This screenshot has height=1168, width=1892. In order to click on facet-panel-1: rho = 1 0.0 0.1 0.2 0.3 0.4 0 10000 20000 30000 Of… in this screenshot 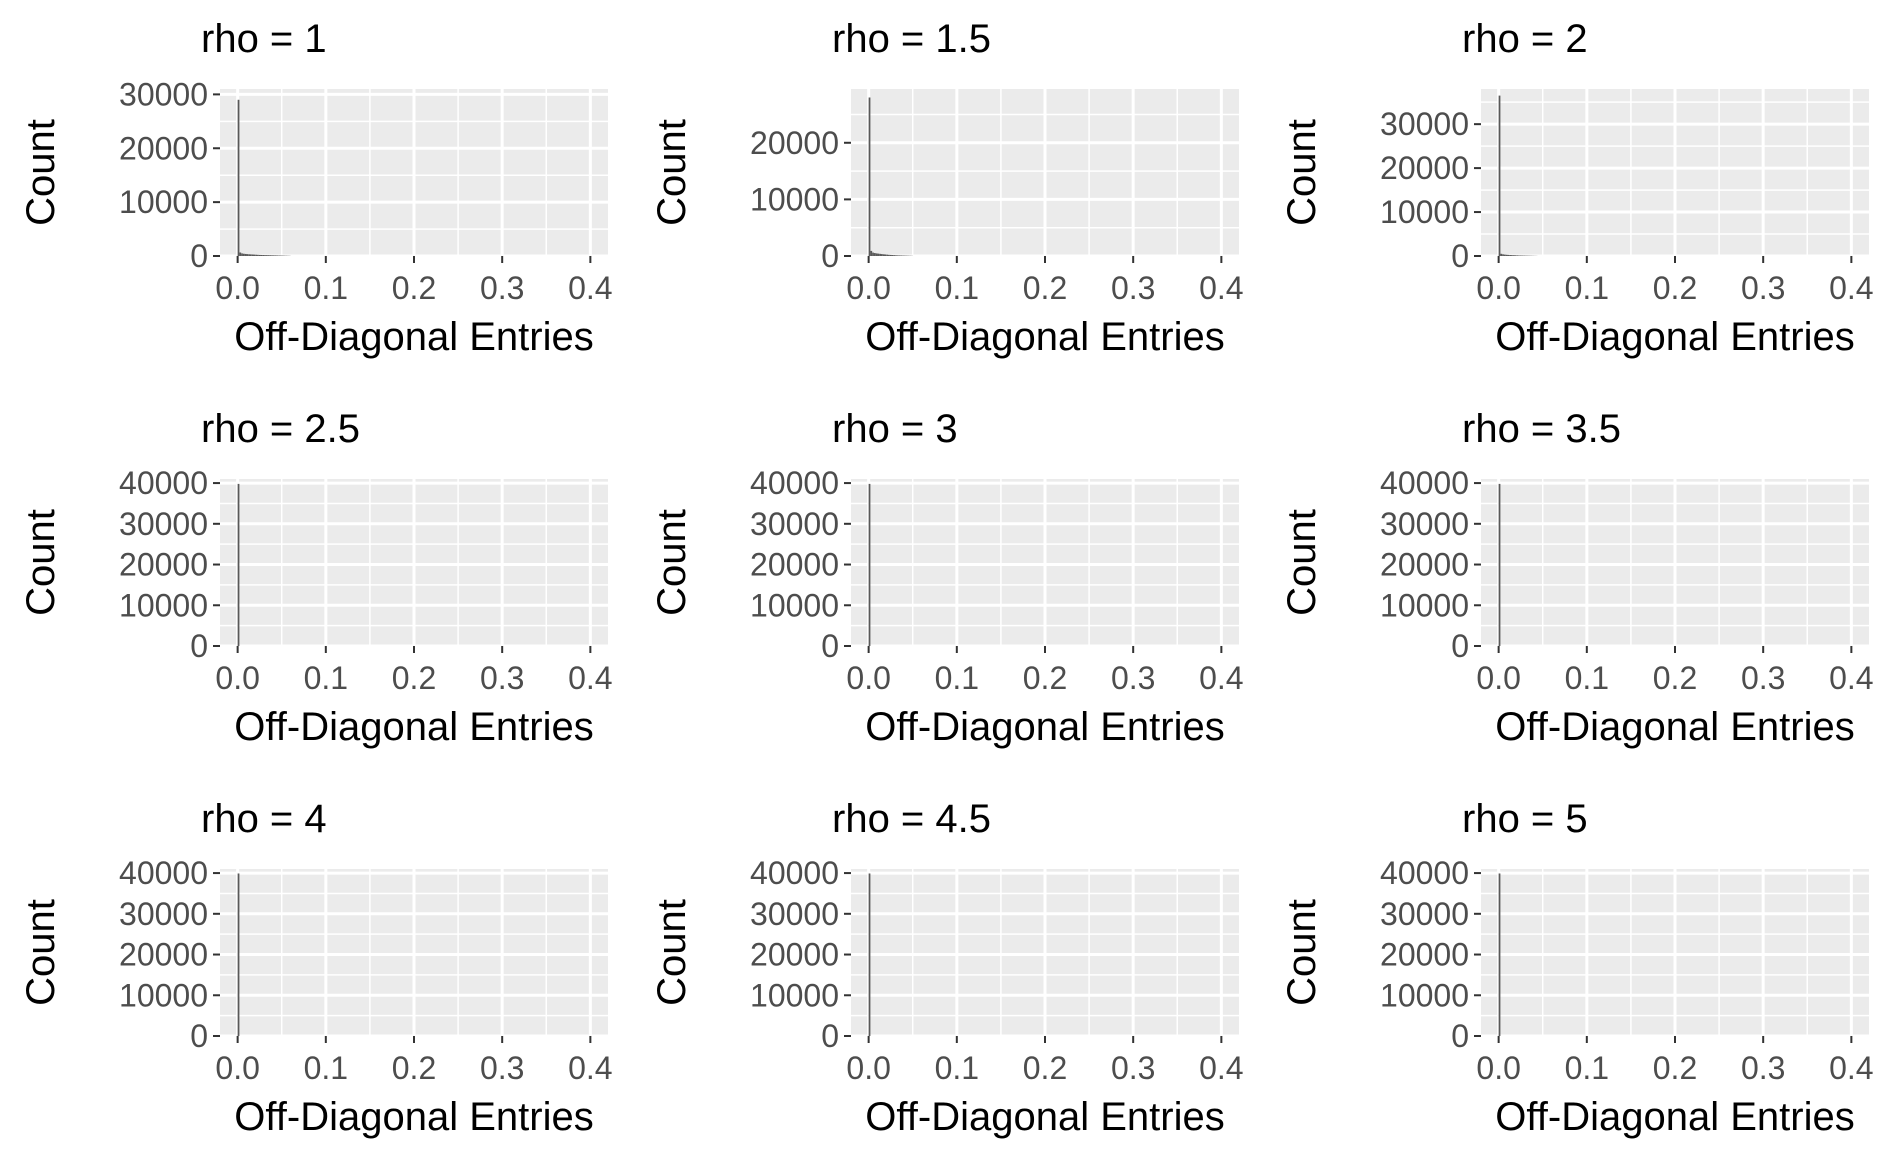, I will do `click(316, 188)`.